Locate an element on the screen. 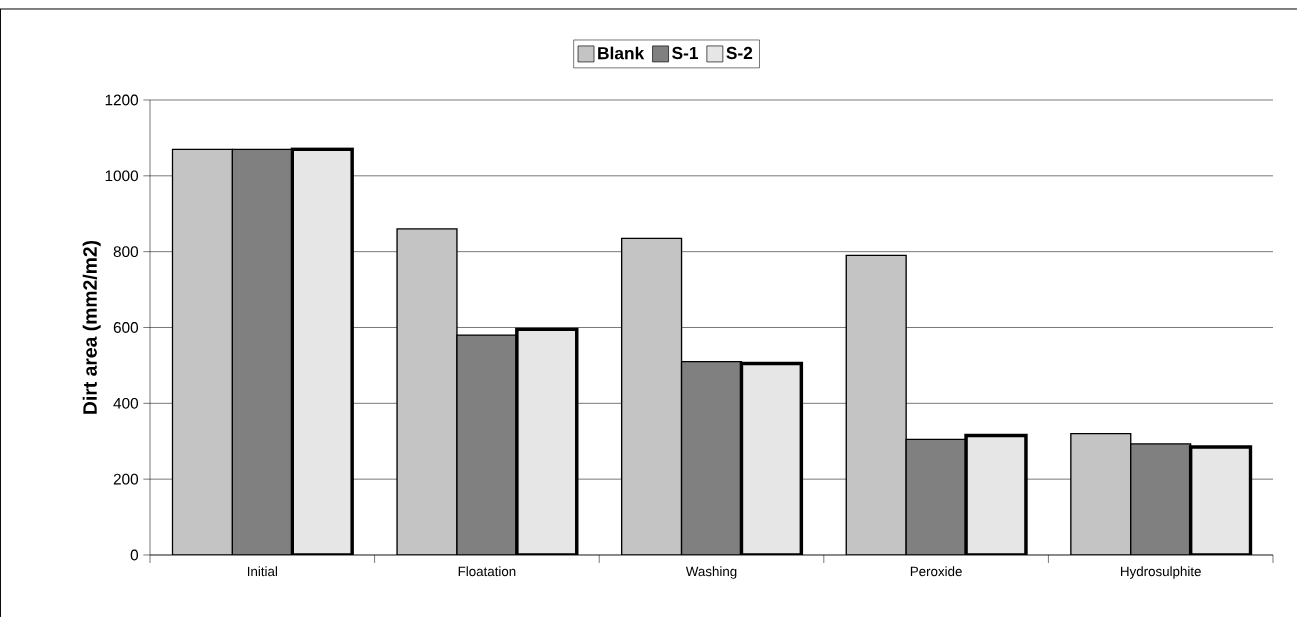 This screenshot has height=617, width=1297. y-tick-label: 200 is located at coordinates (126, 479).